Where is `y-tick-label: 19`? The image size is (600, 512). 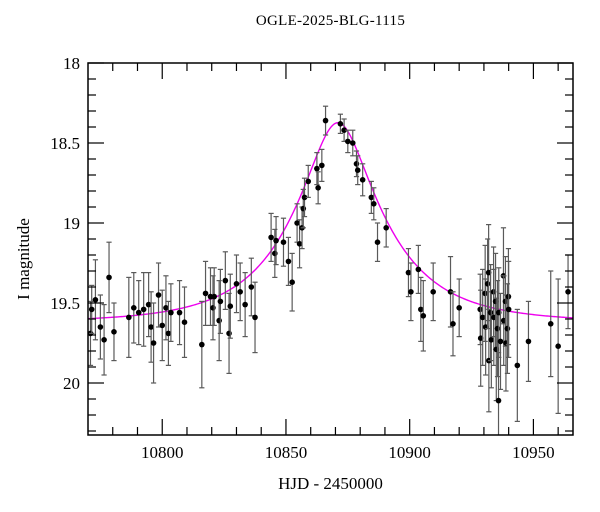 y-tick-label: 19 is located at coordinates (71, 223).